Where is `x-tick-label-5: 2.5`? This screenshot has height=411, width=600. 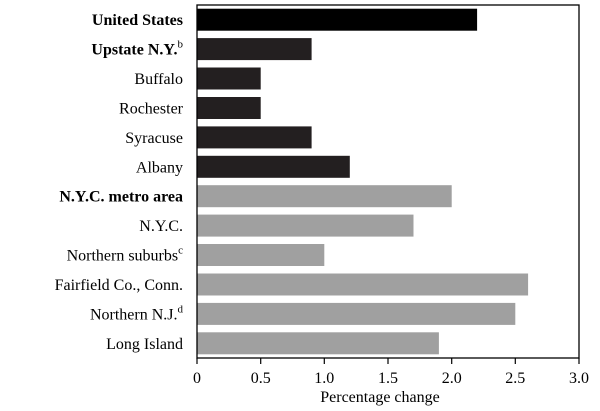 x-tick-label-5: 2.5 is located at coordinates (515, 378).